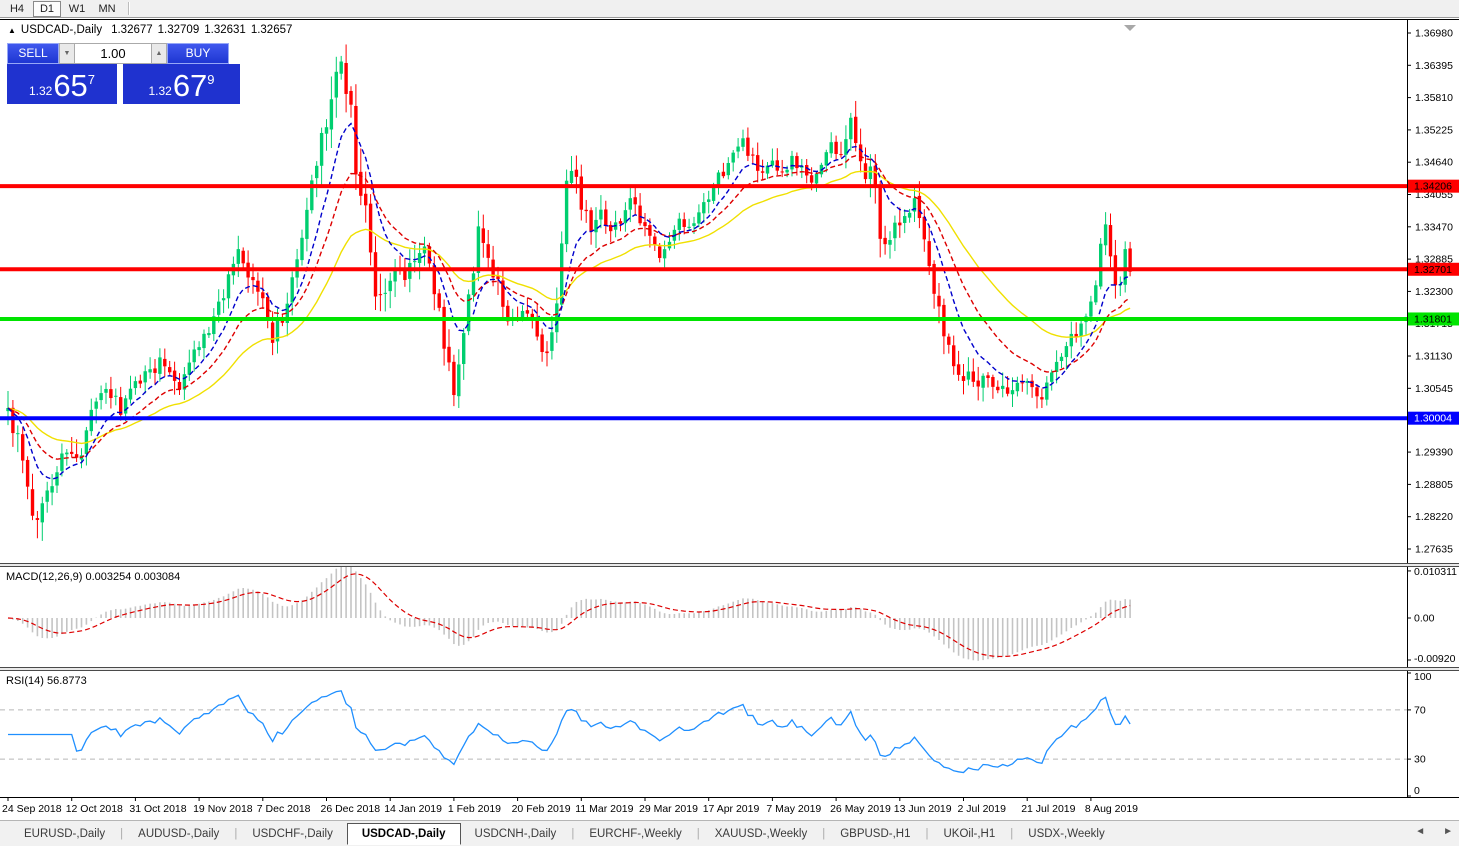  What do you see at coordinates (1420, 760) in the screenshot?
I see `rsi-axis-tick: 30` at bounding box center [1420, 760].